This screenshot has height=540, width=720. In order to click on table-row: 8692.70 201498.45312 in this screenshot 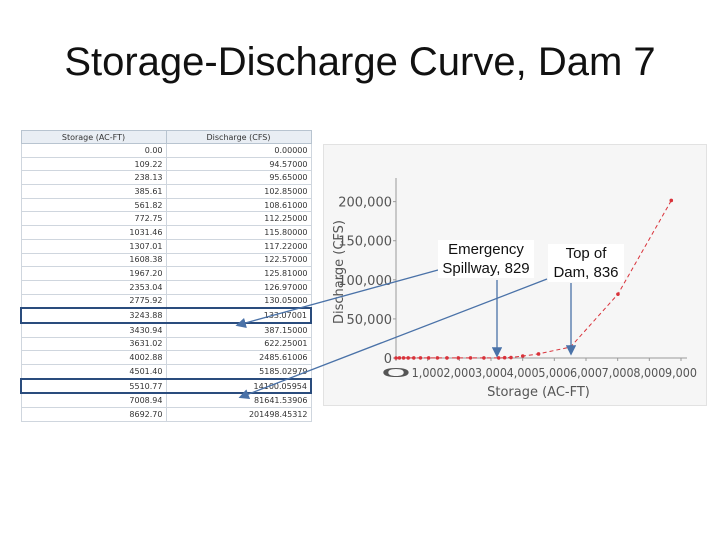, I will do `click(166, 414)`.